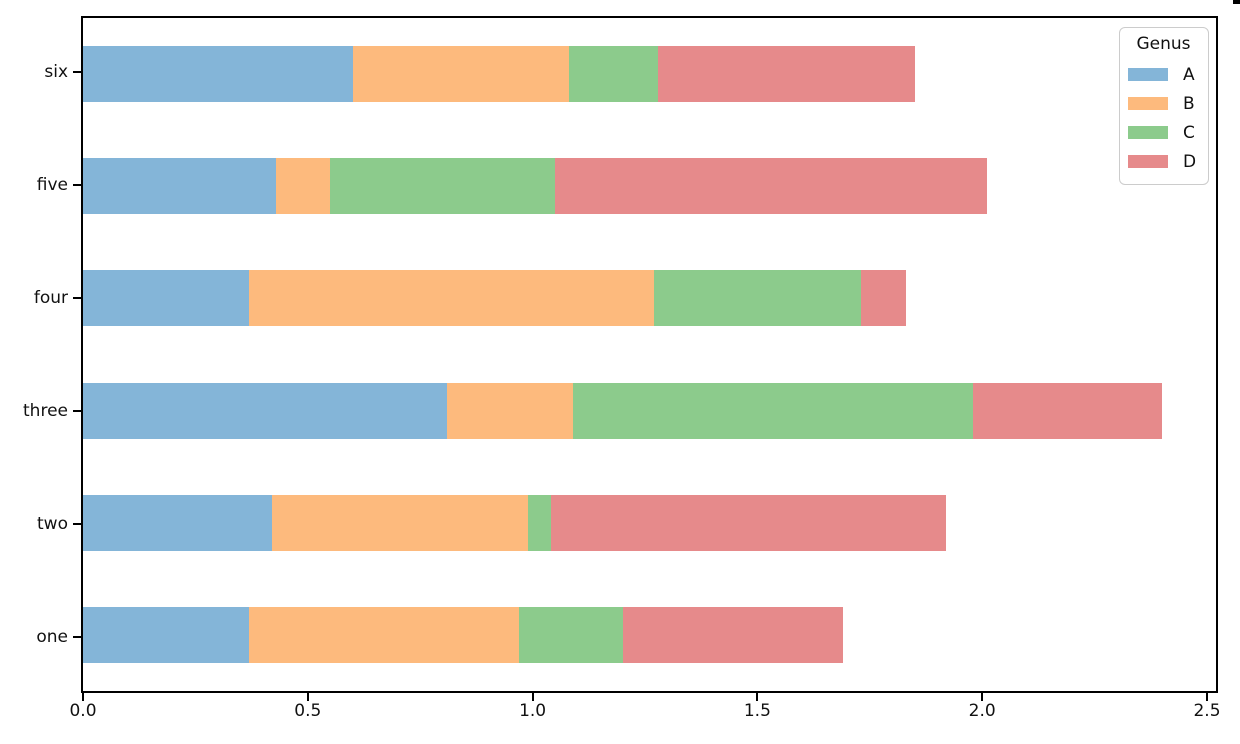  I want to click on y-tick-label-six: six, so click(56, 72).